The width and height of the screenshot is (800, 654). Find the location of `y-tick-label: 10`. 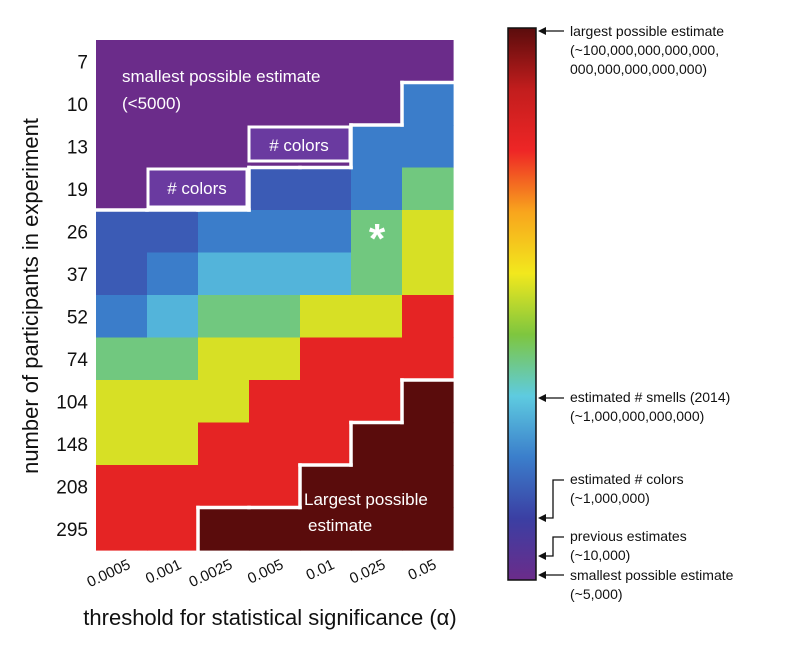

y-tick-label: 10 is located at coordinates (77, 105).